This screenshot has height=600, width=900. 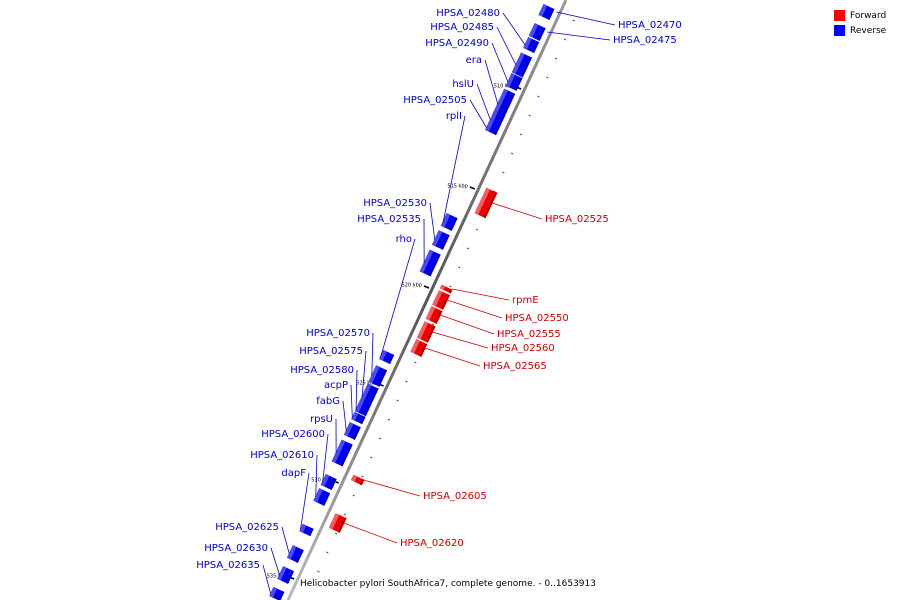 I want to click on reverse-gene-18-highlight, so click(x=325, y=480).